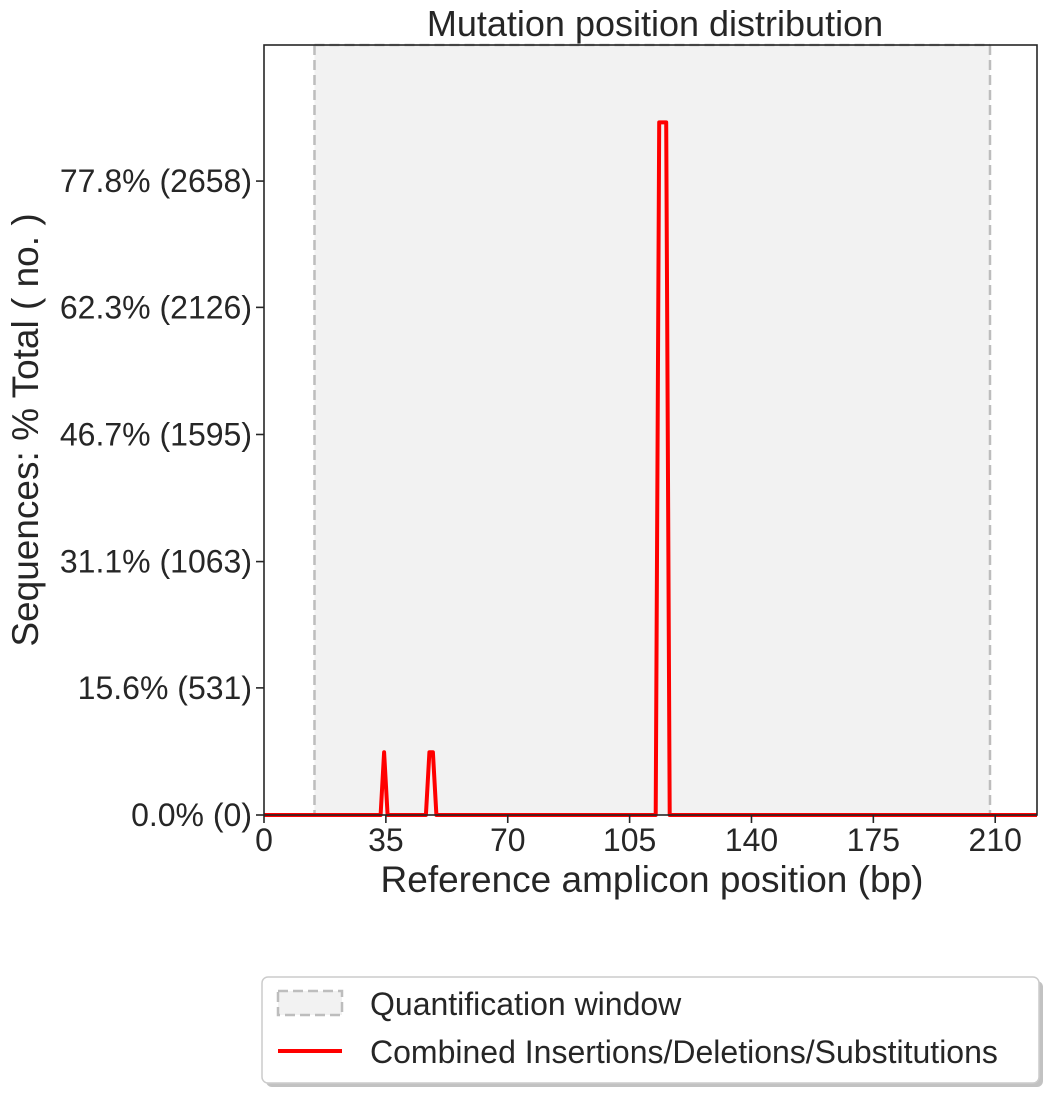 The width and height of the screenshot is (1051, 1093). Describe the element at coordinates (156, 307) in the screenshot. I see `y-tick-label: 62.3% (2126)` at that location.